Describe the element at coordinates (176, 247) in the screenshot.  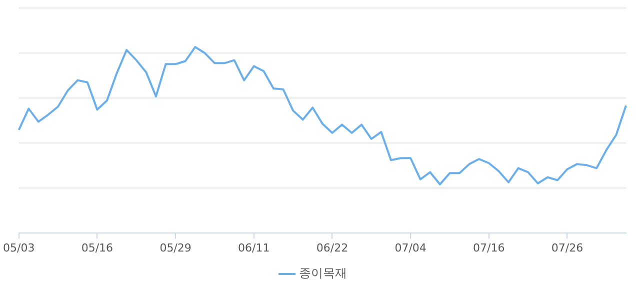
I see `x-tick-label: 05/29` at that location.